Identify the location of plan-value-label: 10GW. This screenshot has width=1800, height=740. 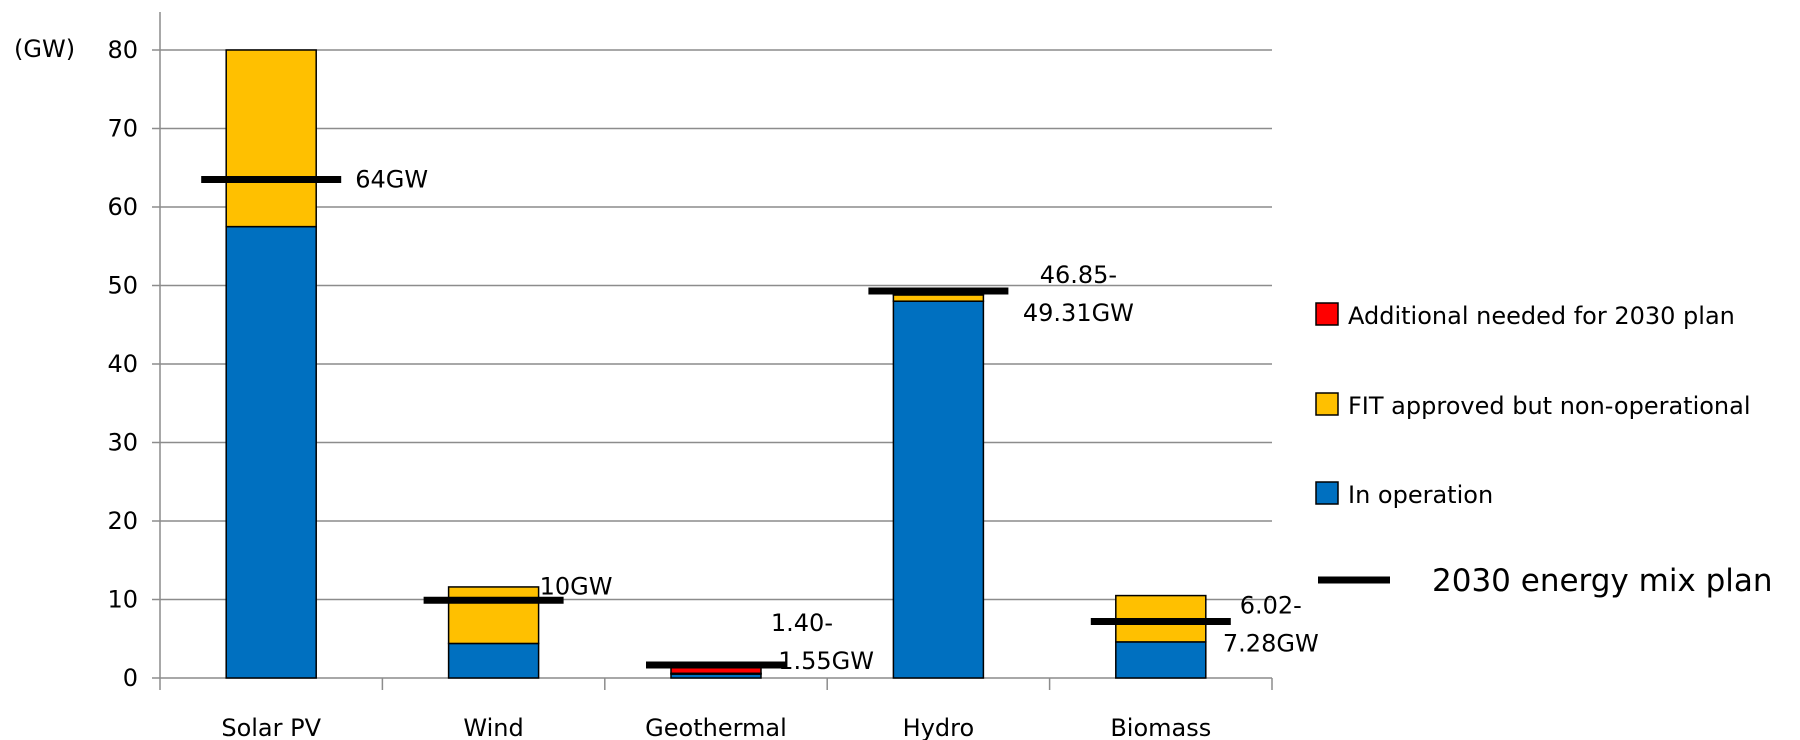
(576, 586).